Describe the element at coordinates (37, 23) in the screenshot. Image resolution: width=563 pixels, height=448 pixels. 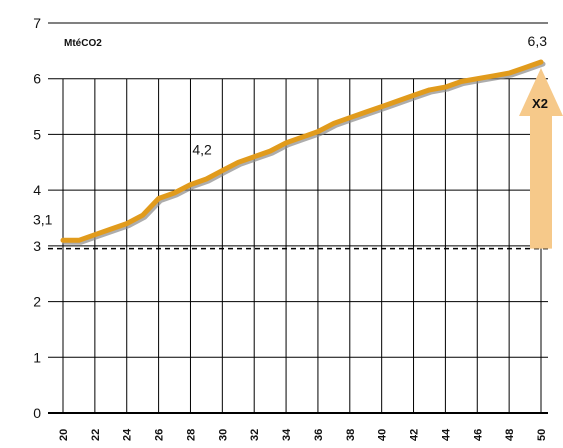
I see `y-tick-7: 7` at that location.